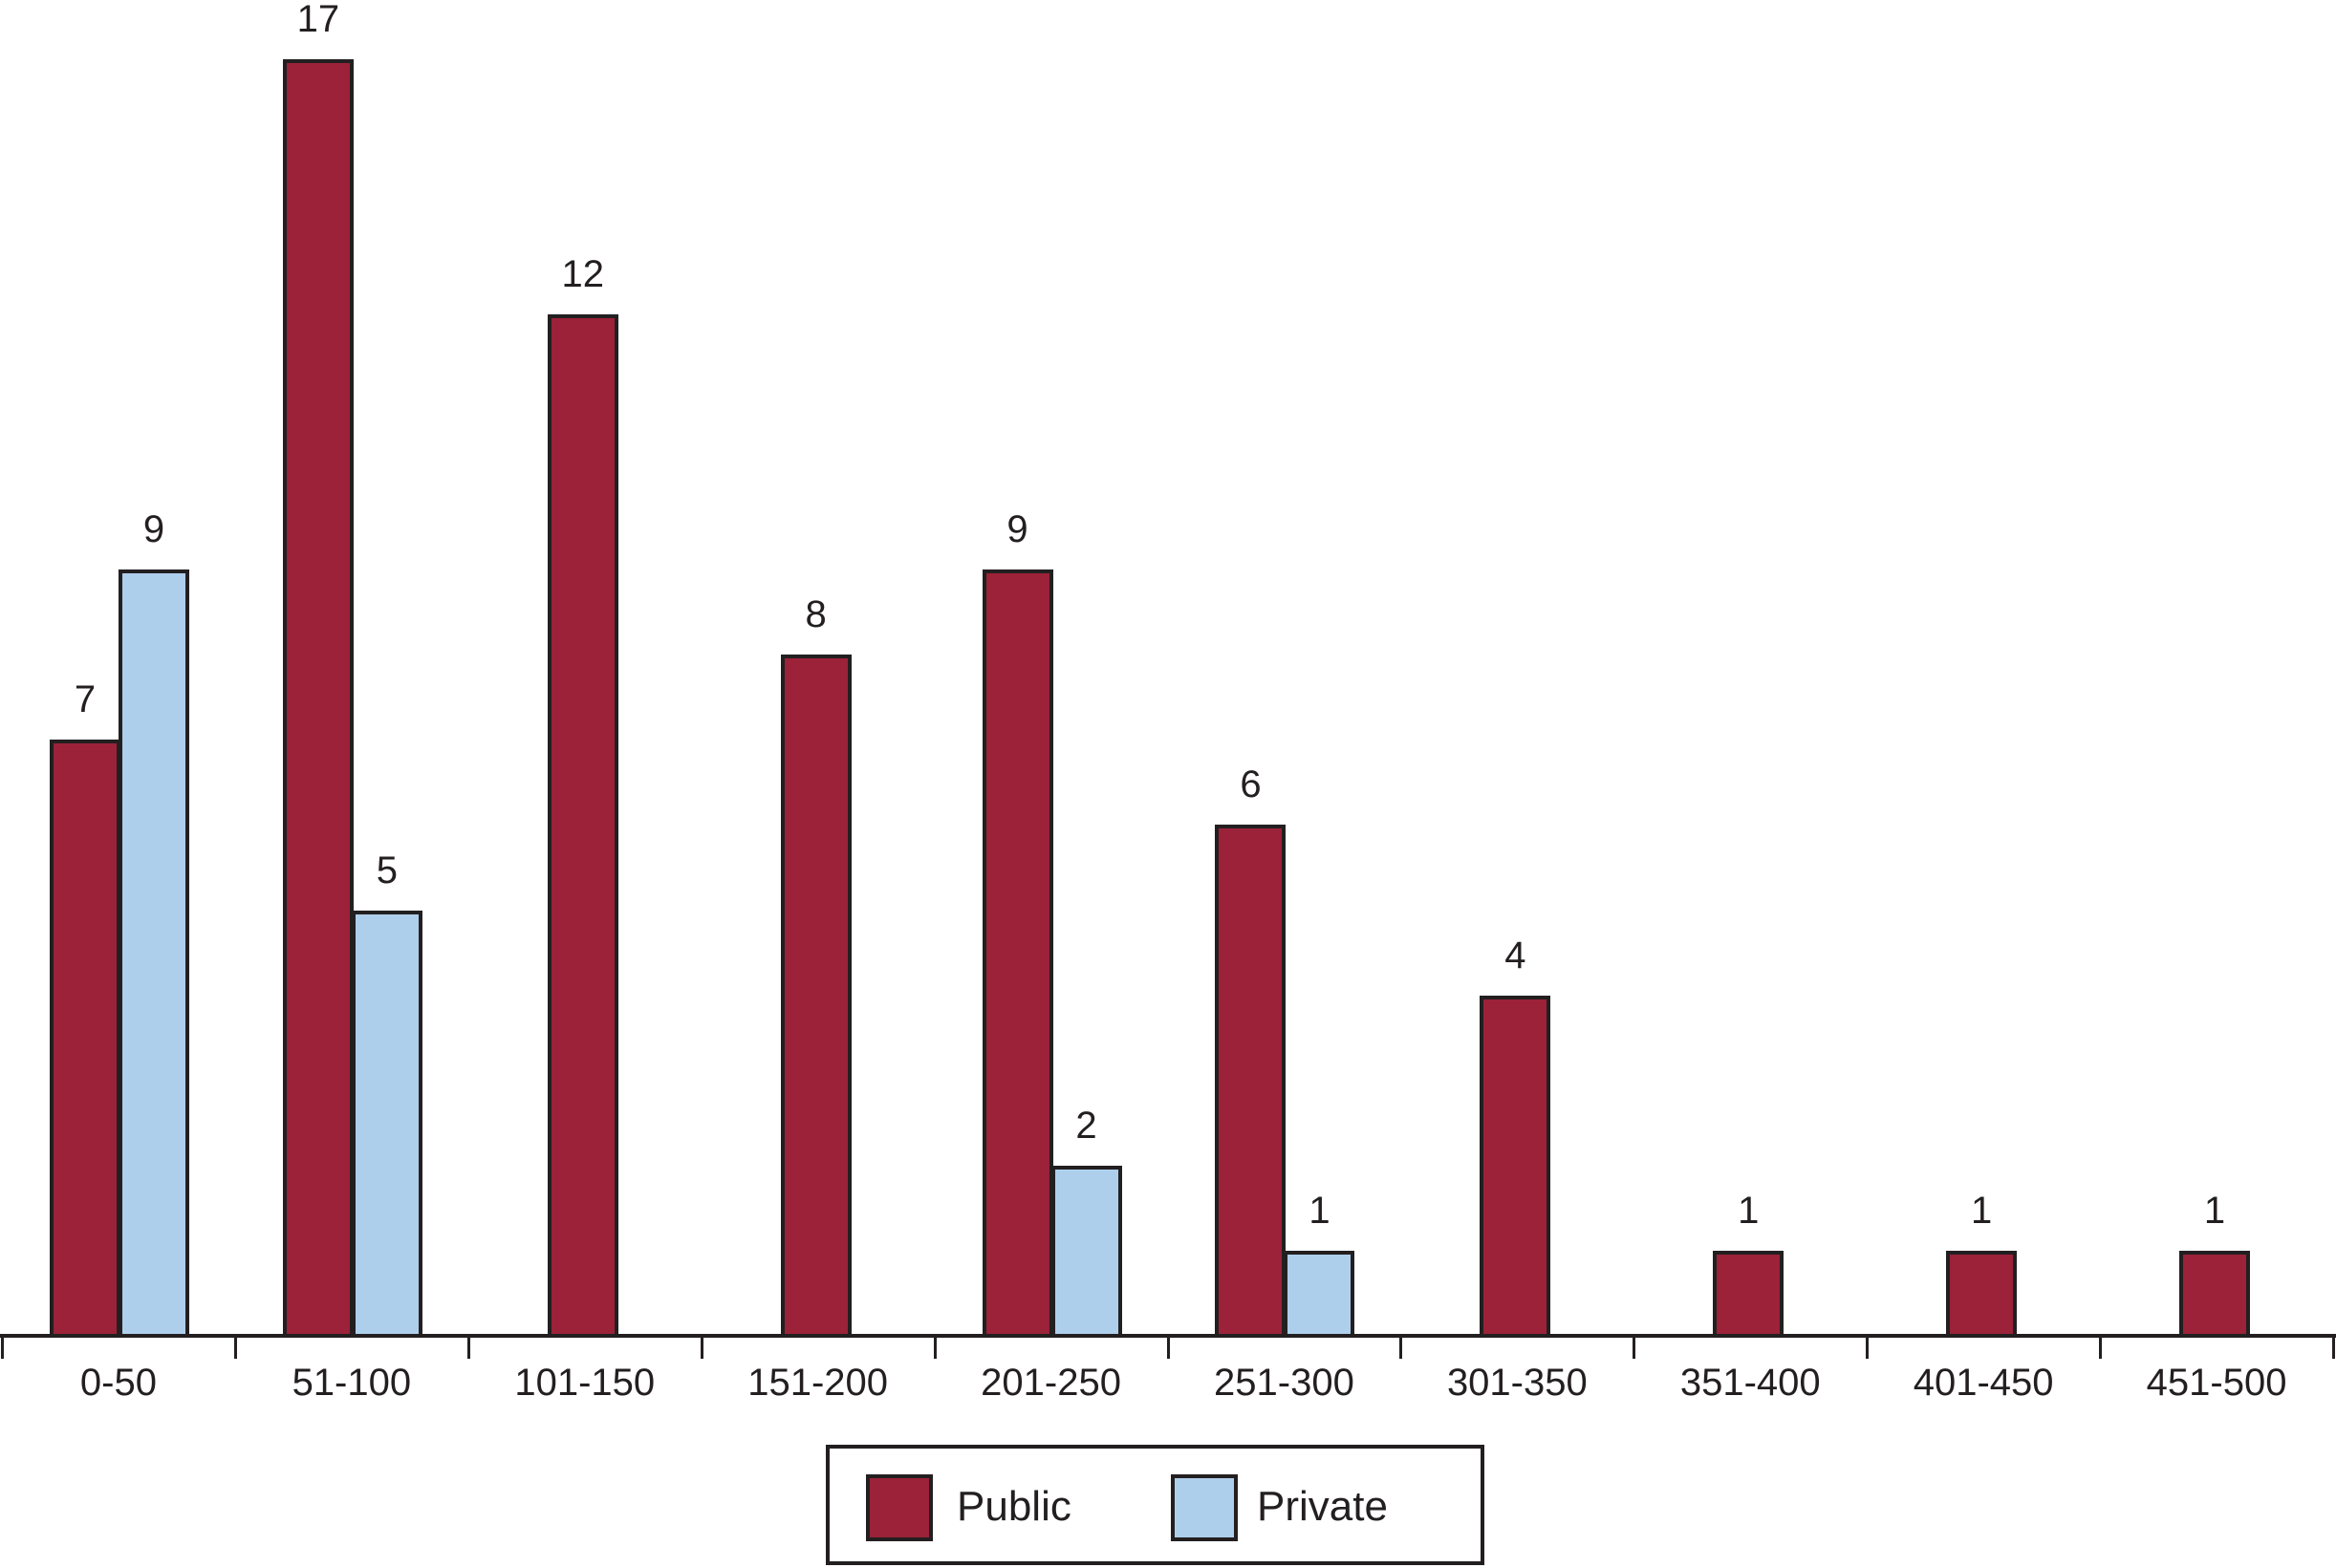  Describe the element at coordinates (1086, 1125) in the screenshot. I see `data-label: 2` at that location.